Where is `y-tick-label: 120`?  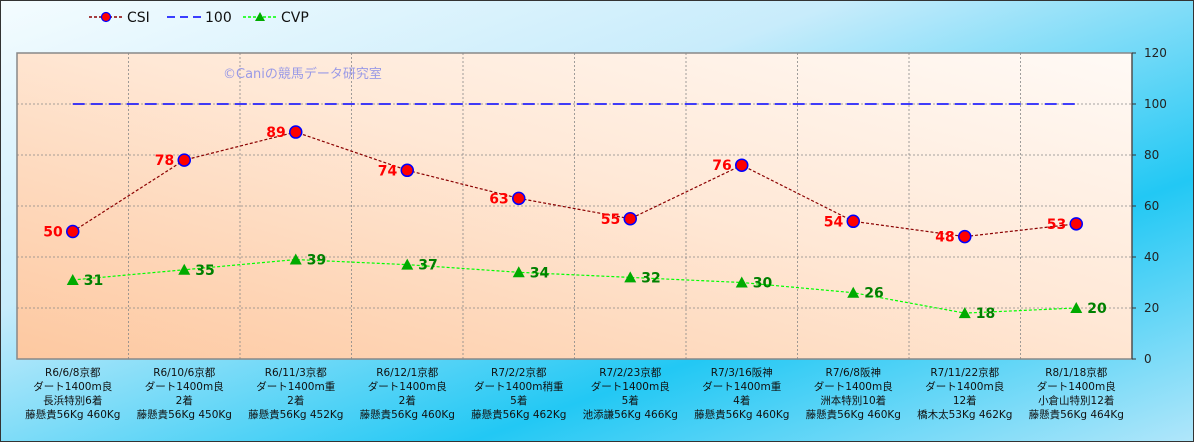
y-tick-label: 120 is located at coordinates (1155, 53).